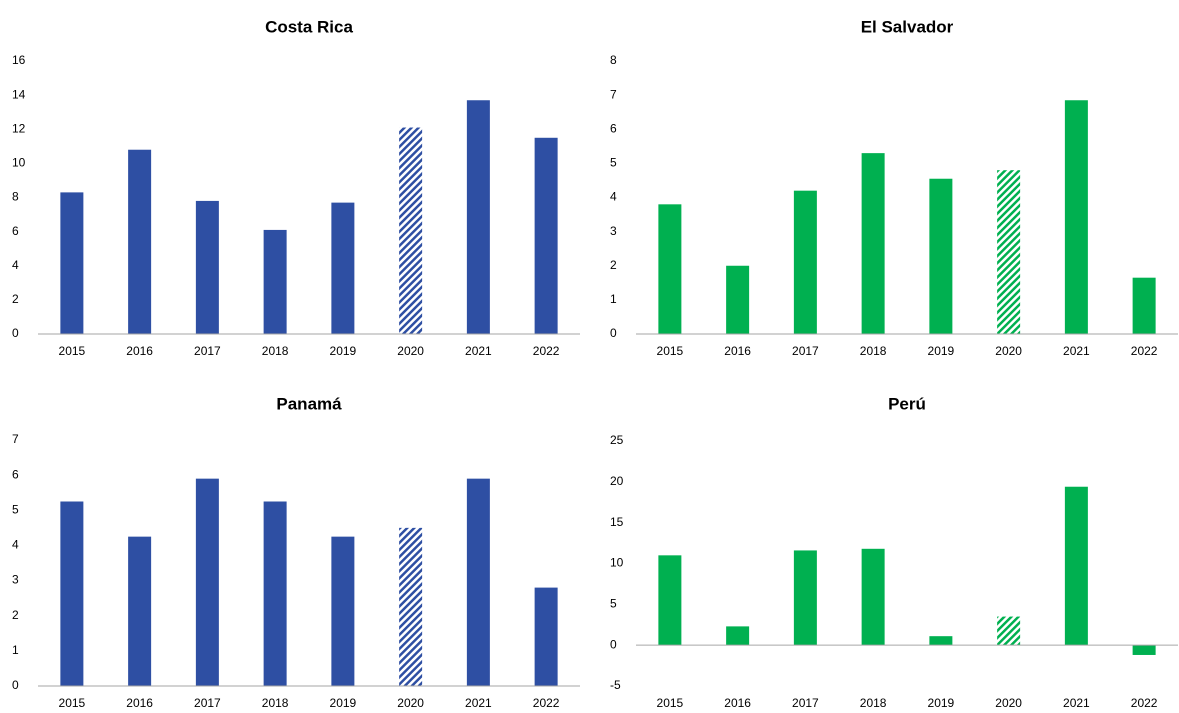 This screenshot has height=713, width=1179. Describe the element at coordinates (617, 440) in the screenshot. I see `y-tick-label: 25` at that location.